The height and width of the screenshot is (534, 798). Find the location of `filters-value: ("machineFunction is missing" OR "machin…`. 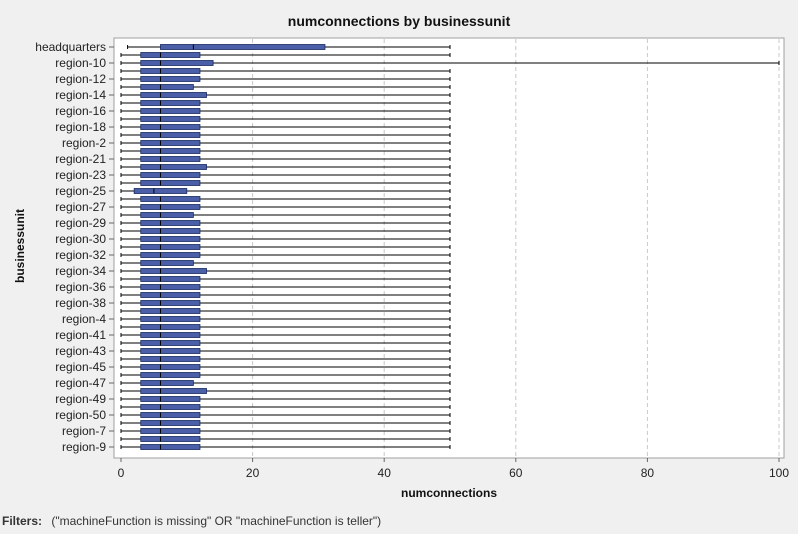

filters-value: ("machineFunction is missing" OR "machin… is located at coordinates (216, 521).